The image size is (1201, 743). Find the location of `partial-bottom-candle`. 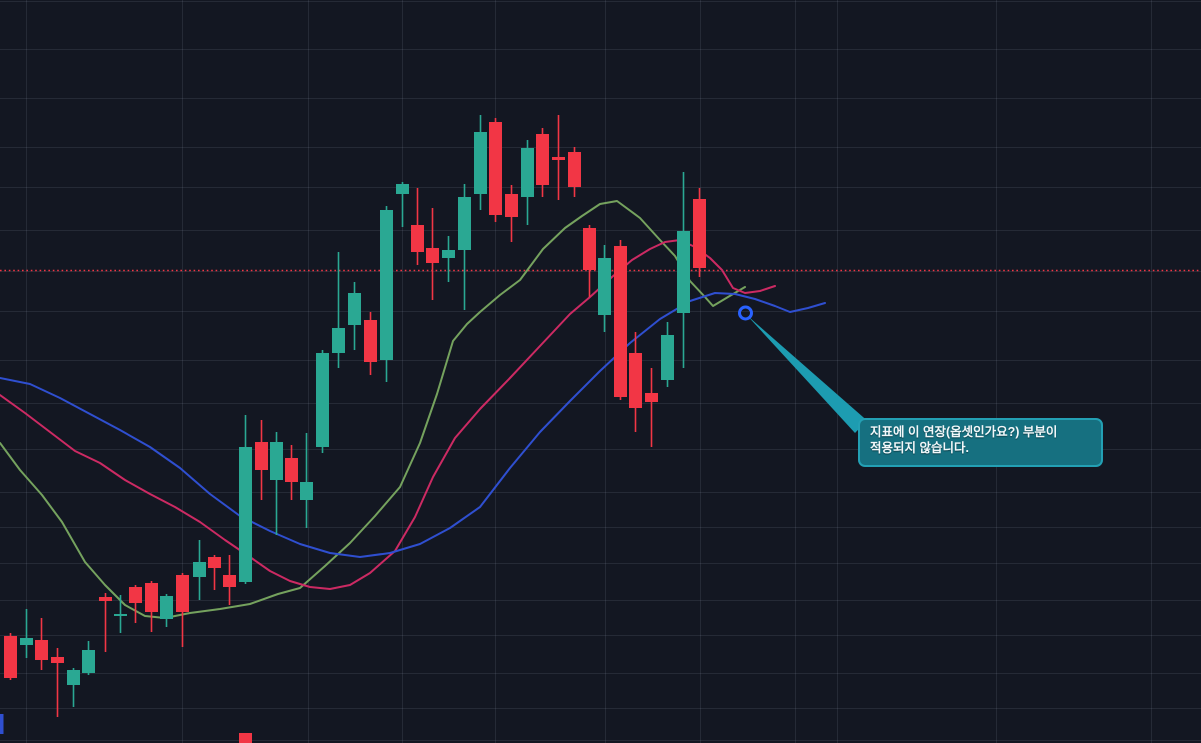

partial-bottom-candle is located at coordinates (245, 738).